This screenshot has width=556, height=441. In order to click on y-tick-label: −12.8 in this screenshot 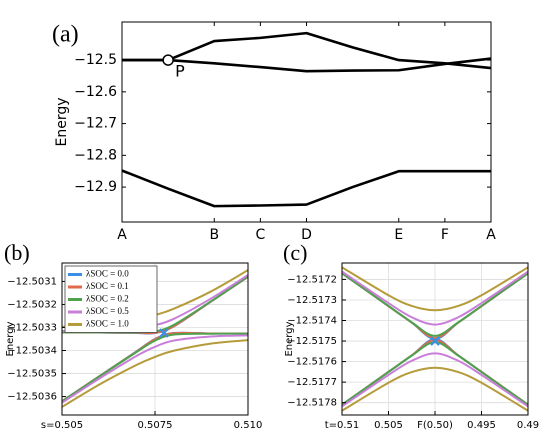, I will do `click(95, 155)`.